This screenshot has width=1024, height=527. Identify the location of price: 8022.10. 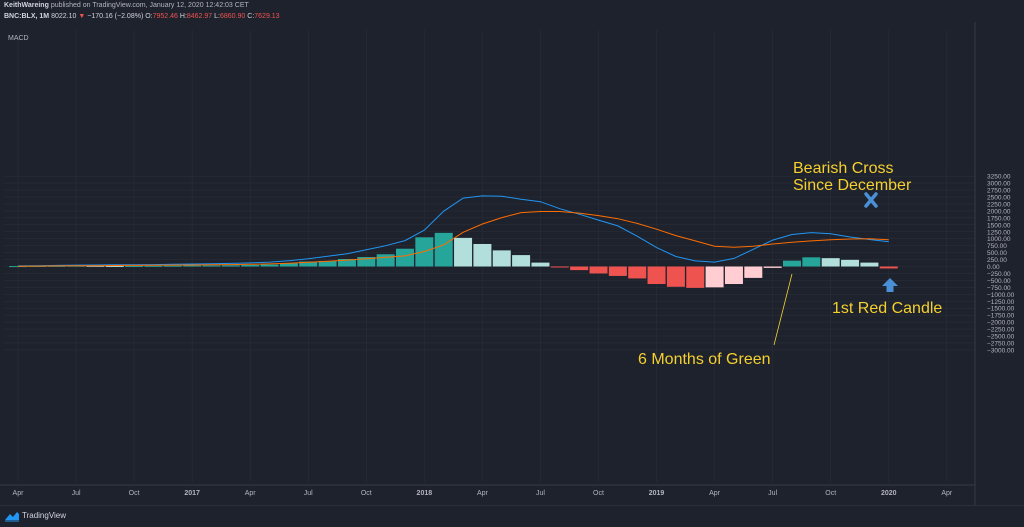
(64, 16).